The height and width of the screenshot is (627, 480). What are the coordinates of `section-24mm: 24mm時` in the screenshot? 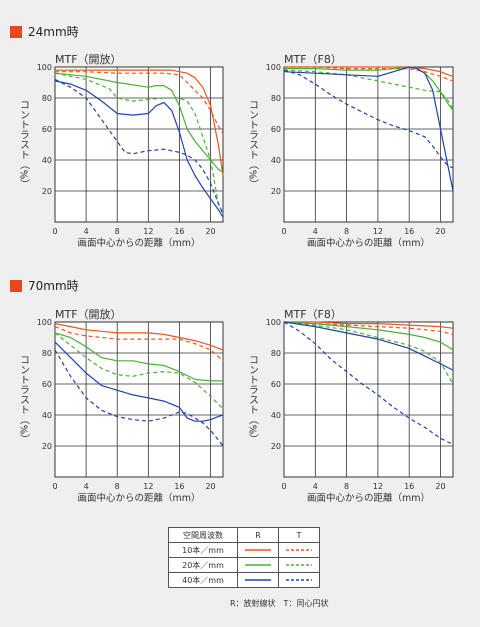 It's located at (44, 31).